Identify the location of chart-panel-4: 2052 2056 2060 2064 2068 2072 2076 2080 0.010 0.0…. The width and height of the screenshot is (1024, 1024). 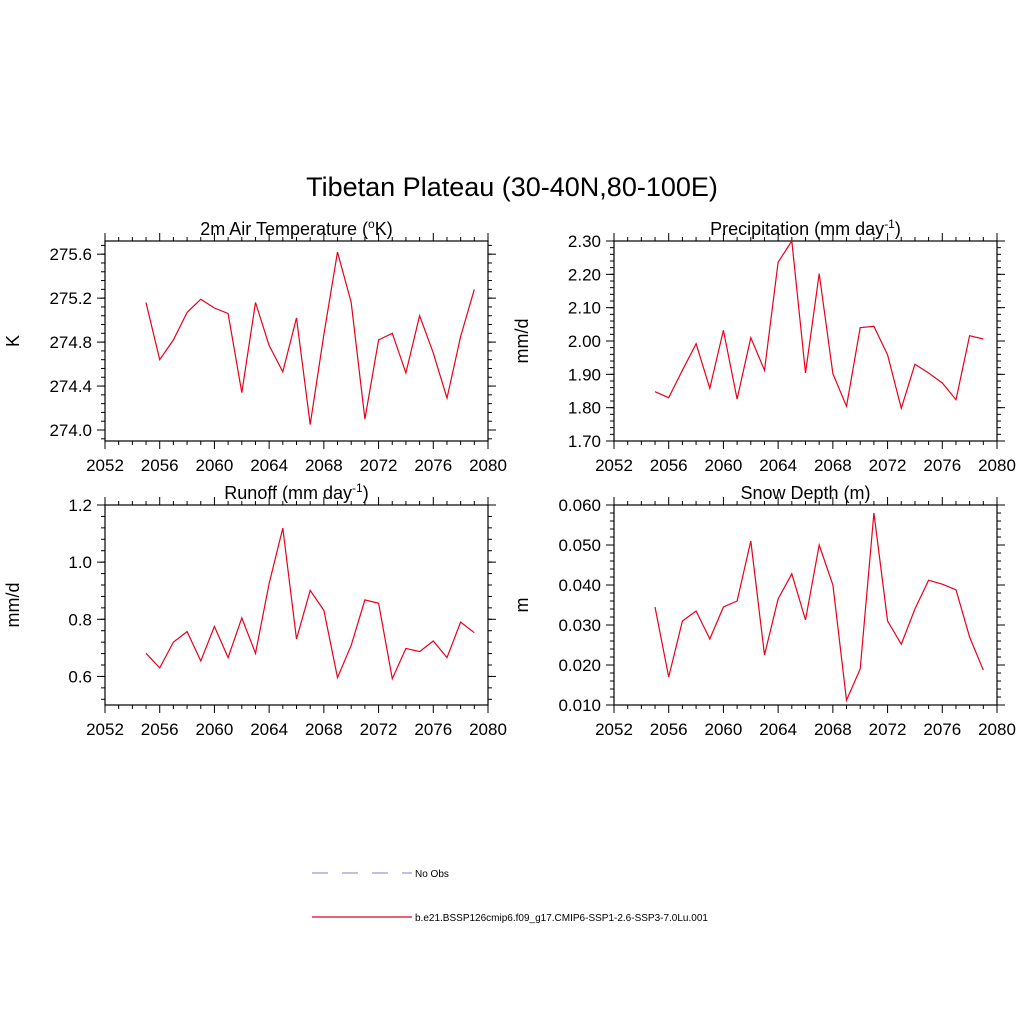
(764, 611).